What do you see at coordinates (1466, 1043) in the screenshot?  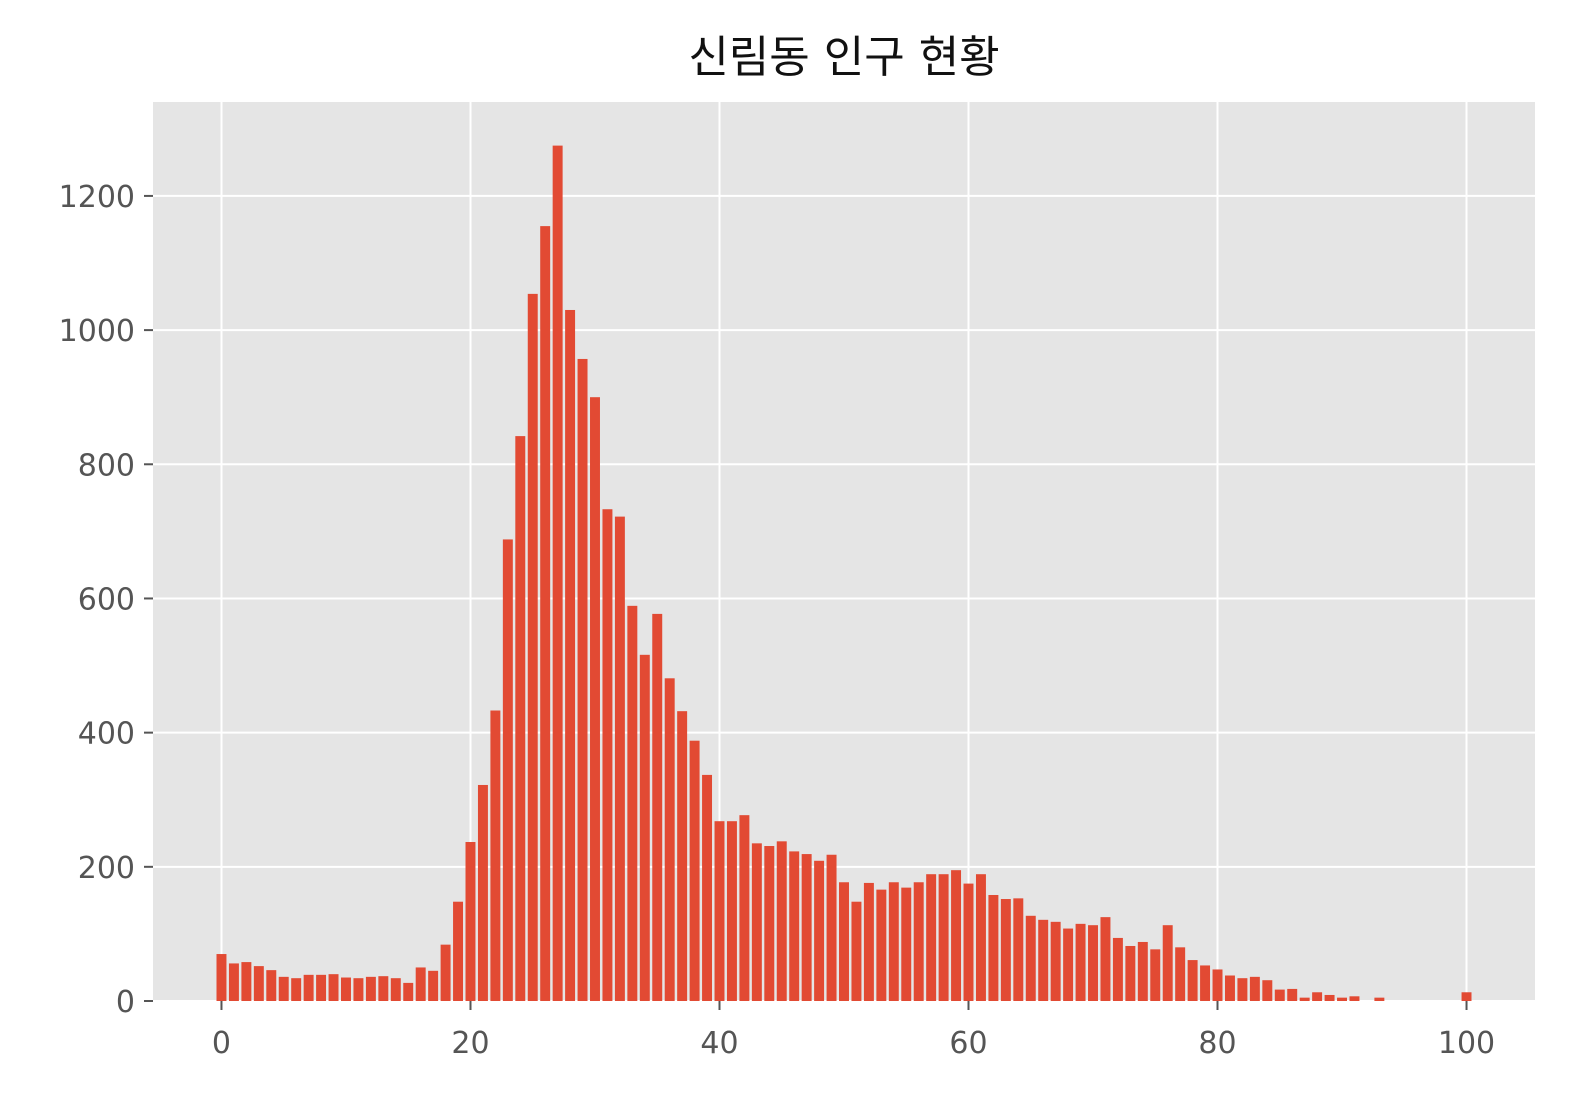 I see `x-tick-label: 100` at bounding box center [1466, 1043].